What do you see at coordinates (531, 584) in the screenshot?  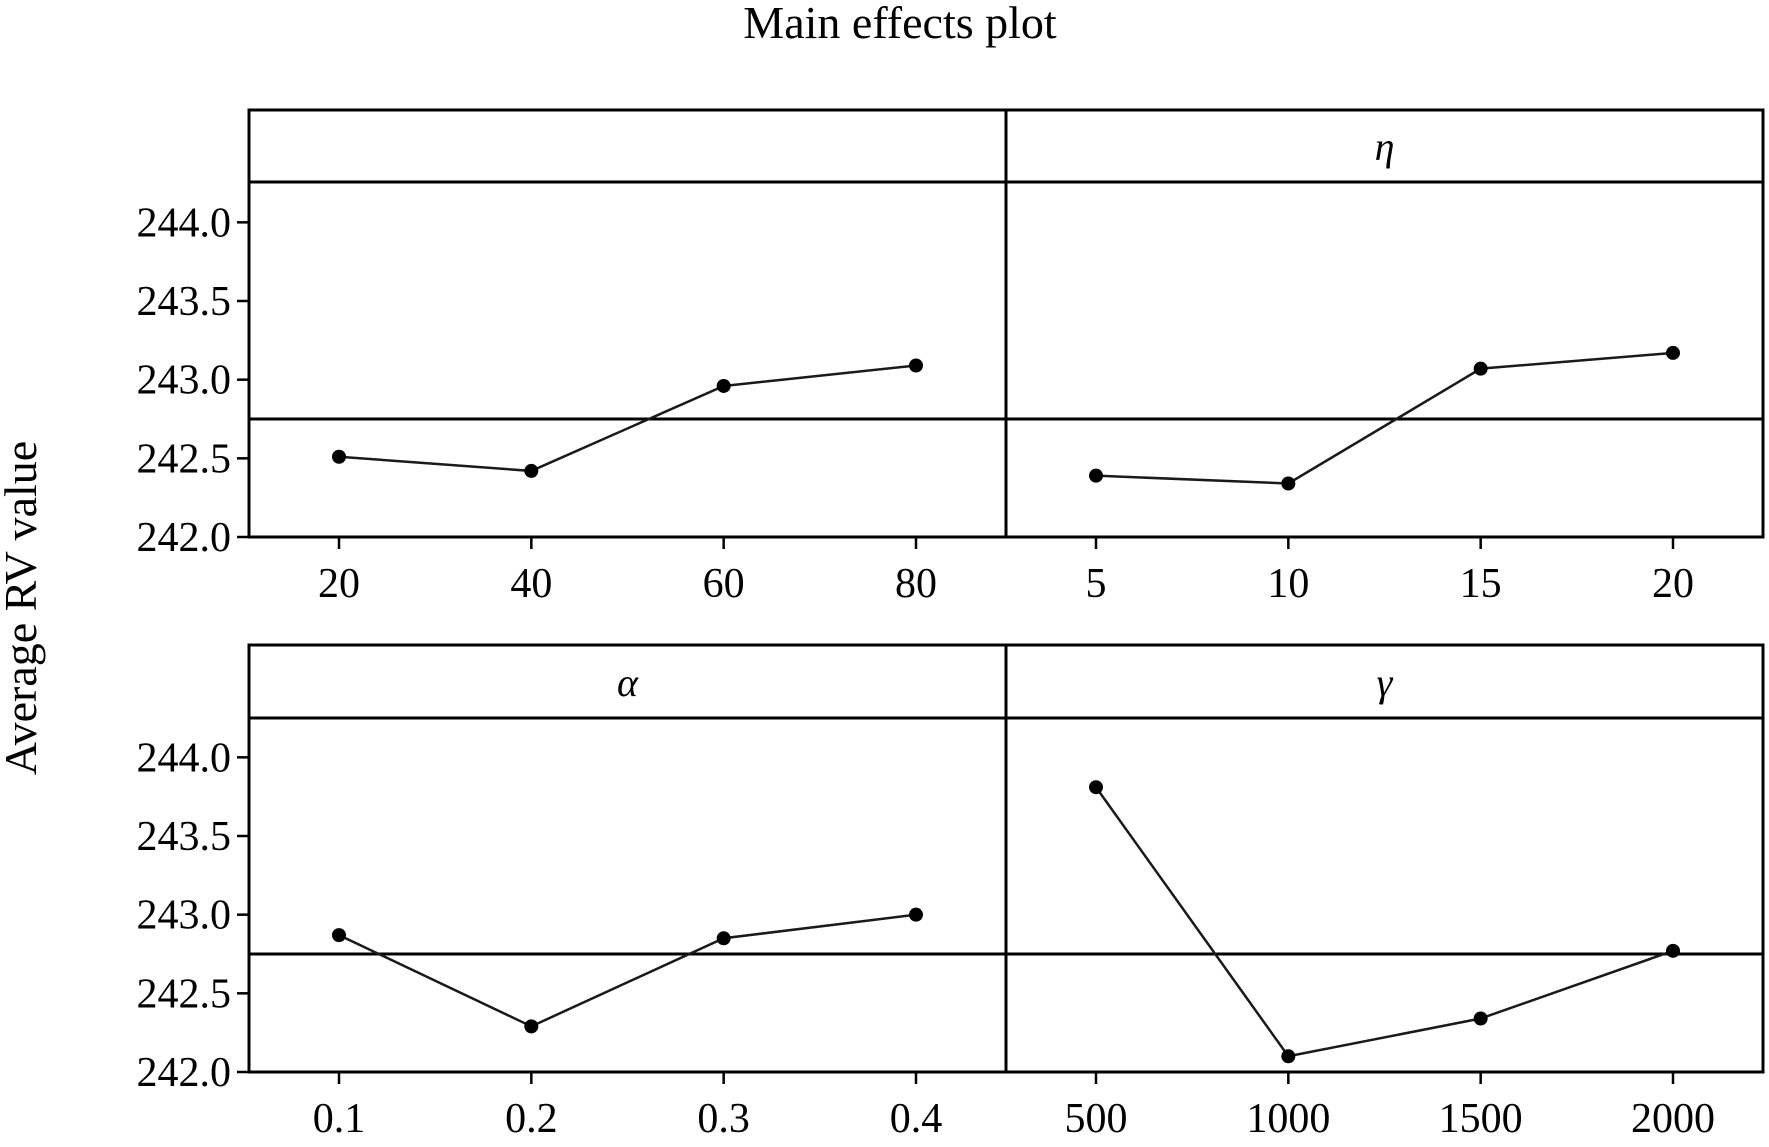 I see `x-tick-label: 40` at bounding box center [531, 584].